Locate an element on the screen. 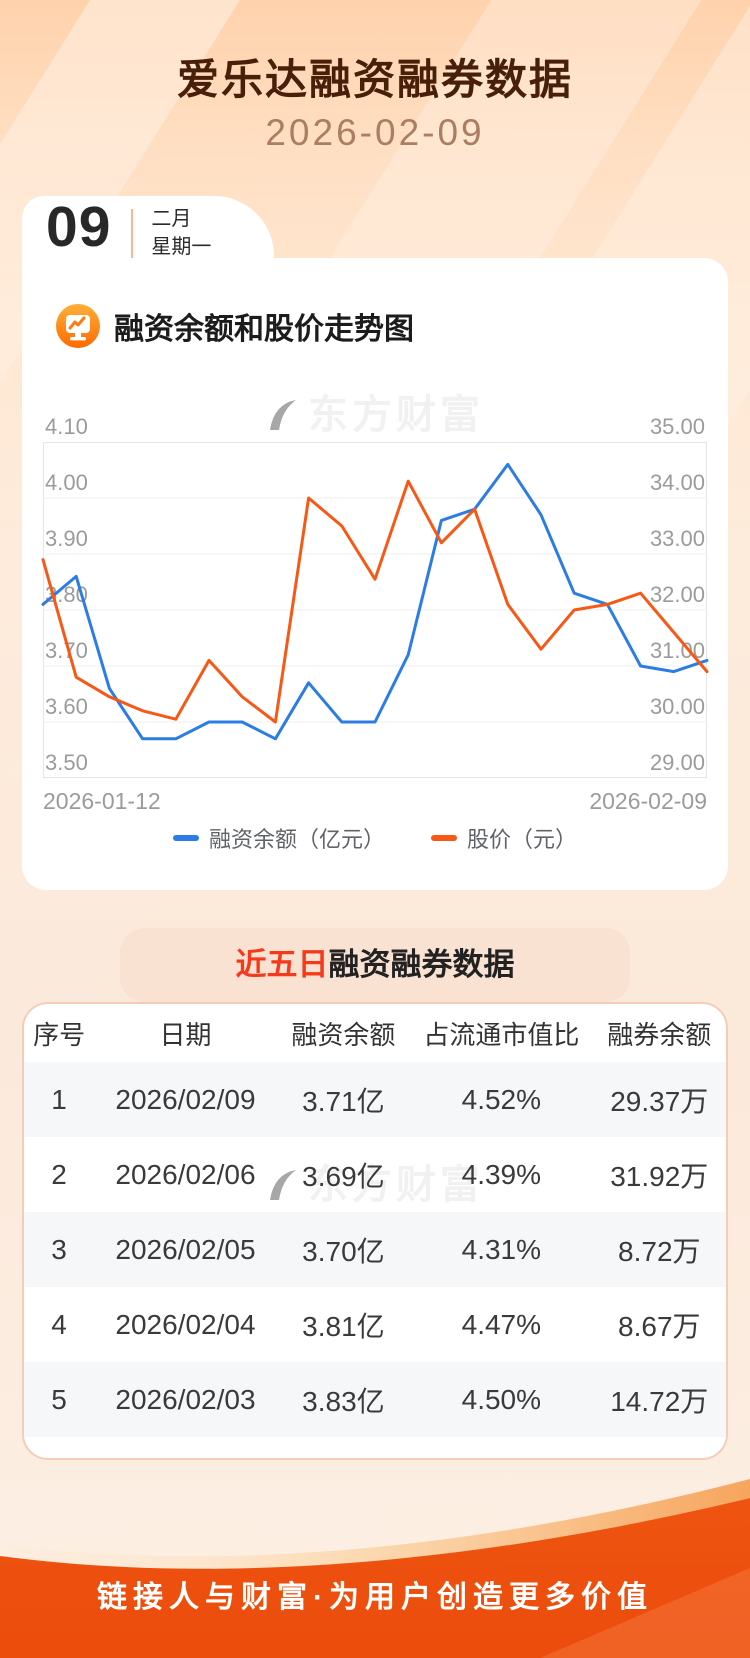 This screenshot has width=750, height=1658. table-cell: 14.72万 is located at coordinates (659, 1401).